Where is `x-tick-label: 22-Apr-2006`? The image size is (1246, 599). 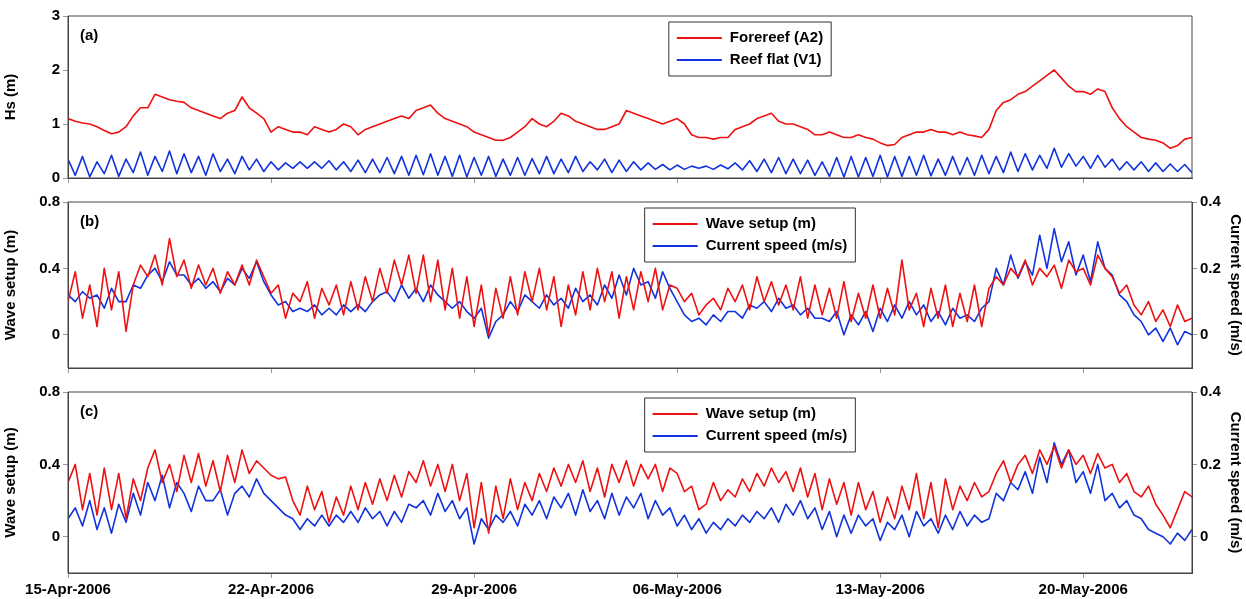 x-tick-label: 22-Apr-2006 is located at coordinates (271, 589).